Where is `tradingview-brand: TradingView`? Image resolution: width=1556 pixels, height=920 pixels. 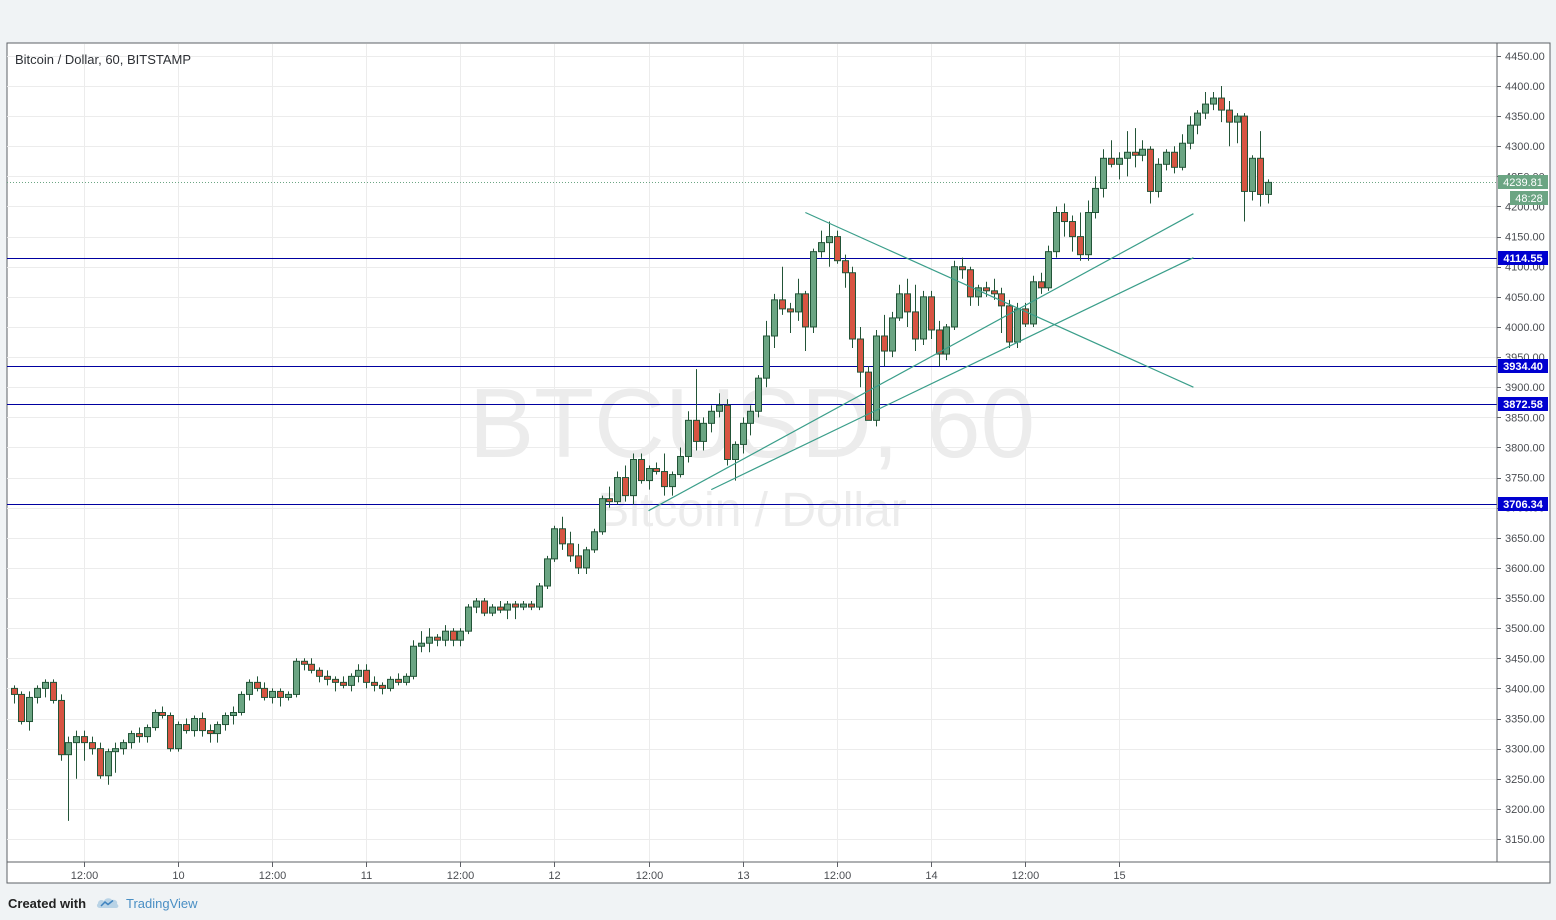 tradingview-brand: TradingView is located at coordinates (162, 903).